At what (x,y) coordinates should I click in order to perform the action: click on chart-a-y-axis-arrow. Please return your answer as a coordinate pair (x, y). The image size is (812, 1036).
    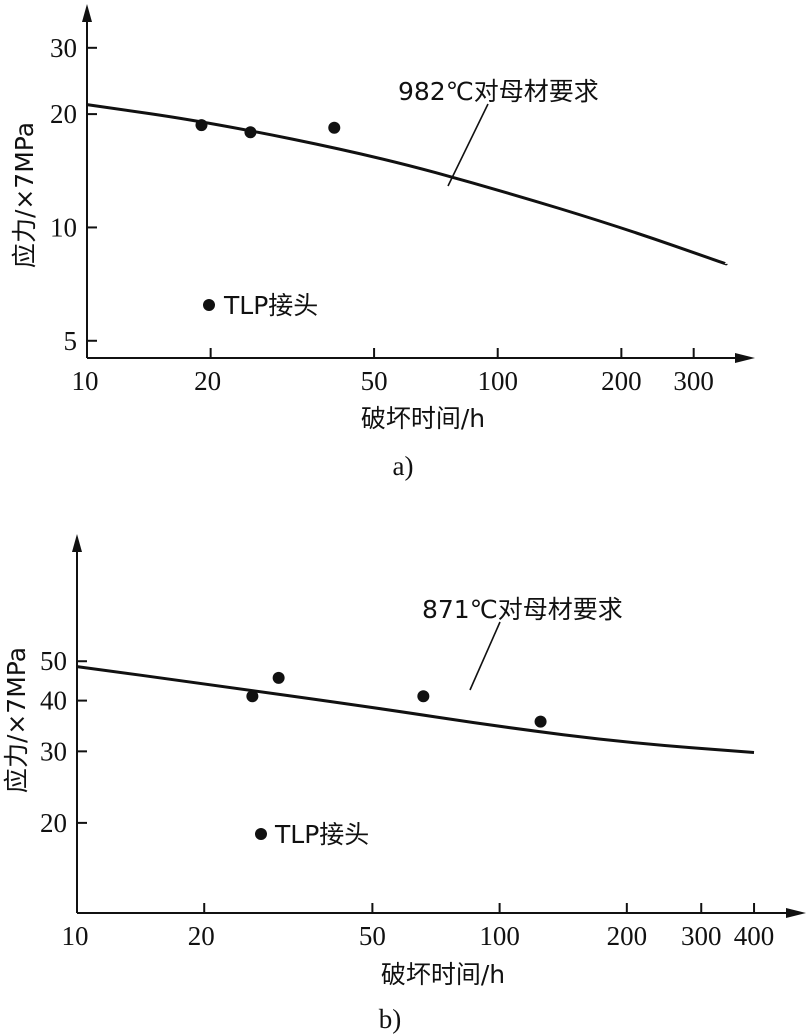
    Looking at the image, I should click on (87, 13).